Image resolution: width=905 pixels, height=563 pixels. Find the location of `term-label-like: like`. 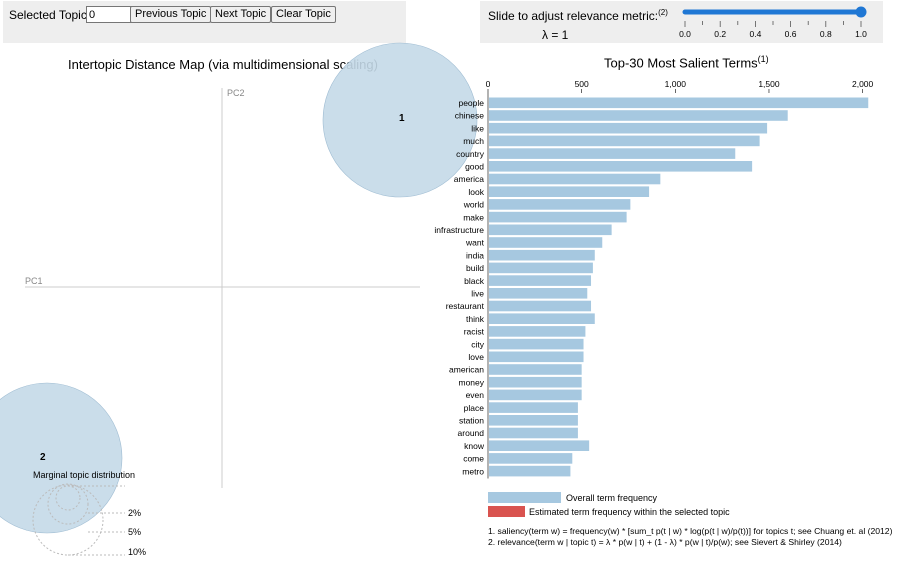

term-label-like: like is located at coordinates (477, 128).